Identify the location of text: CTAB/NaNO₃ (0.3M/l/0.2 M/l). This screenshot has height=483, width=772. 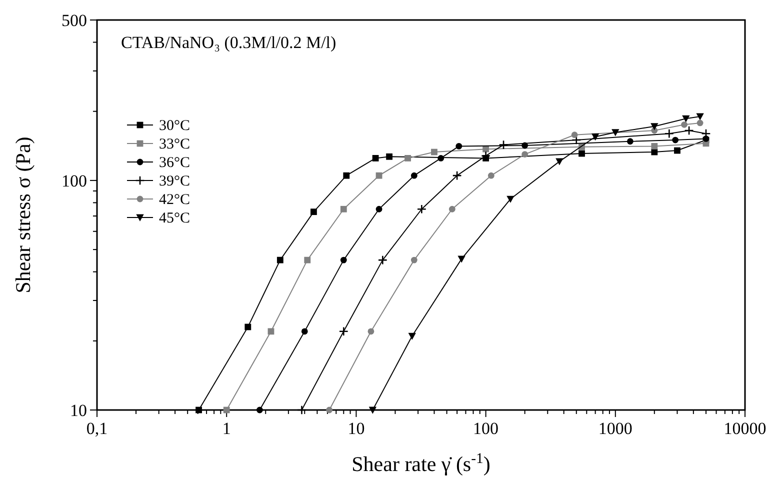
(228, 42).